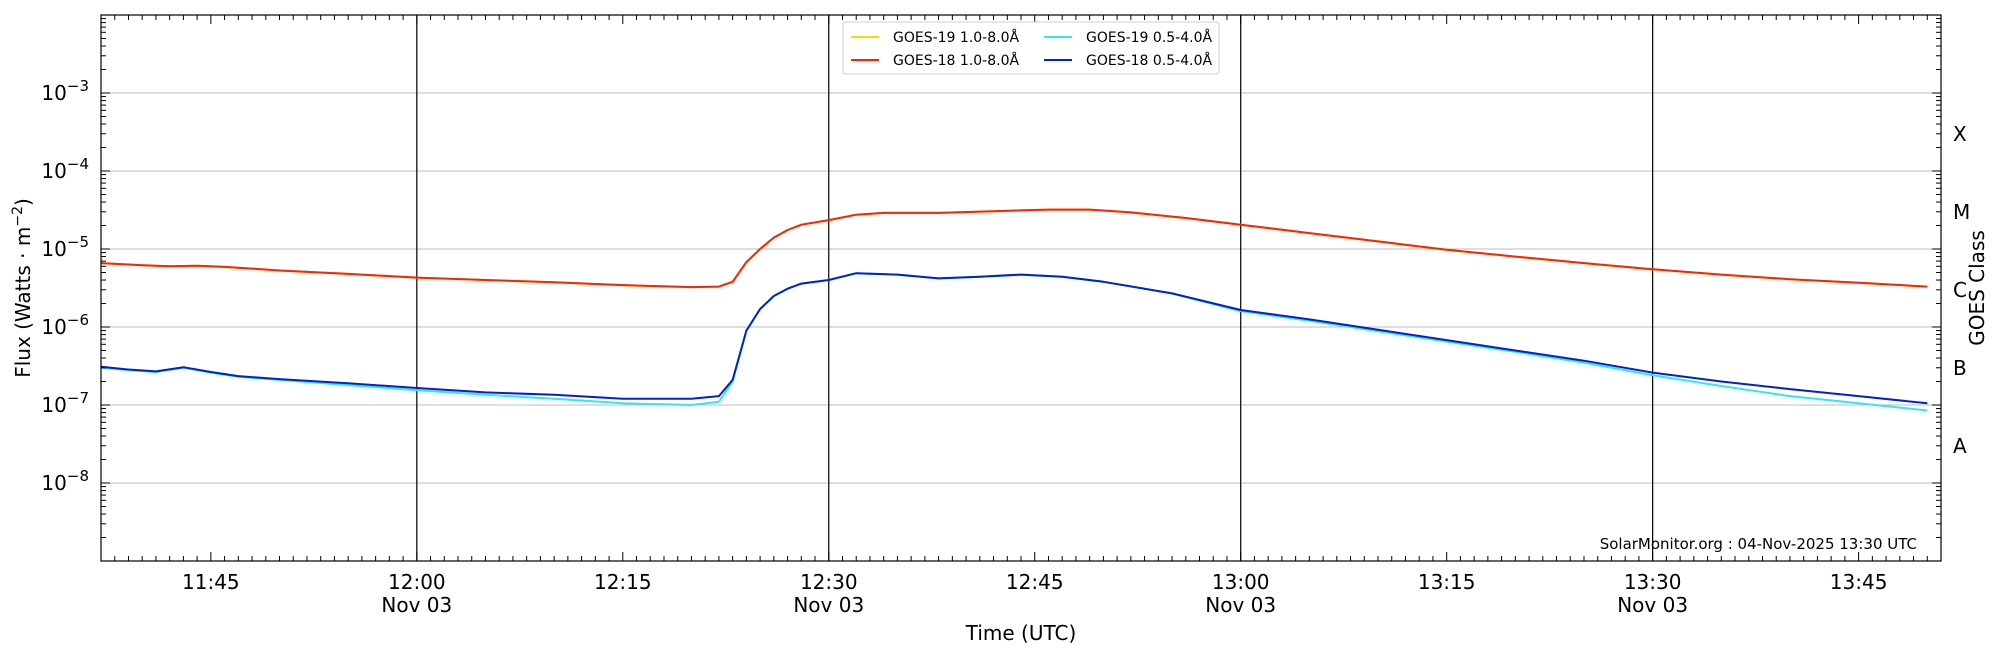  Describe the element at coordinates (1447, 582) in the screenshot. I see `x-tick-label: 13:15` at that location.